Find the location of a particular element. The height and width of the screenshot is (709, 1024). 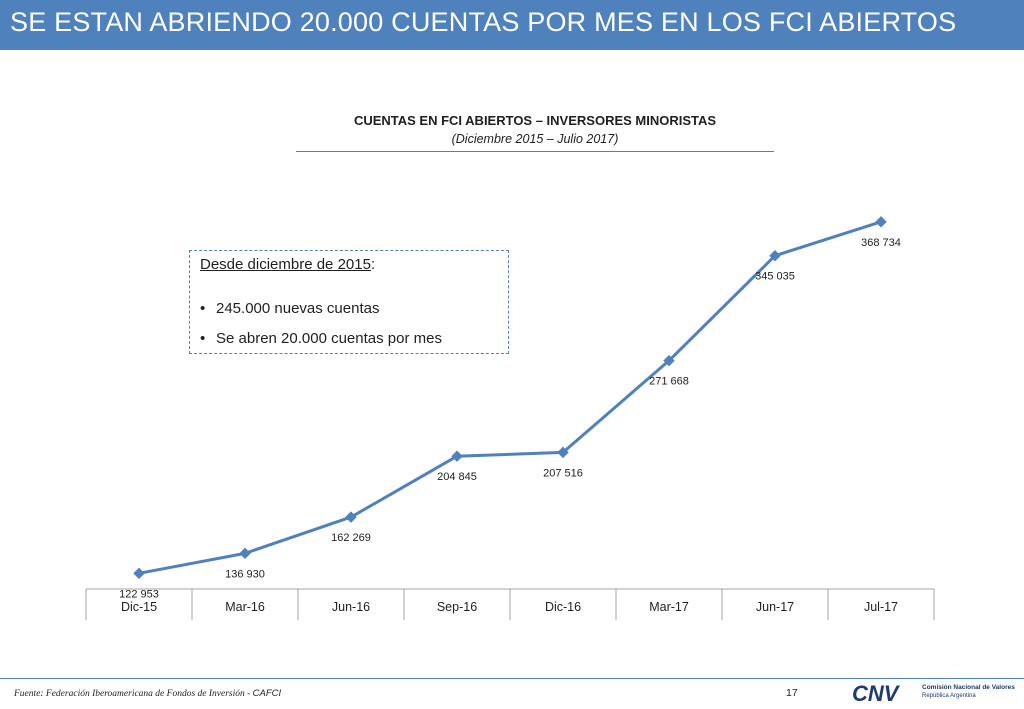

data-label: 204 845 is located at coordinates (457, 477).